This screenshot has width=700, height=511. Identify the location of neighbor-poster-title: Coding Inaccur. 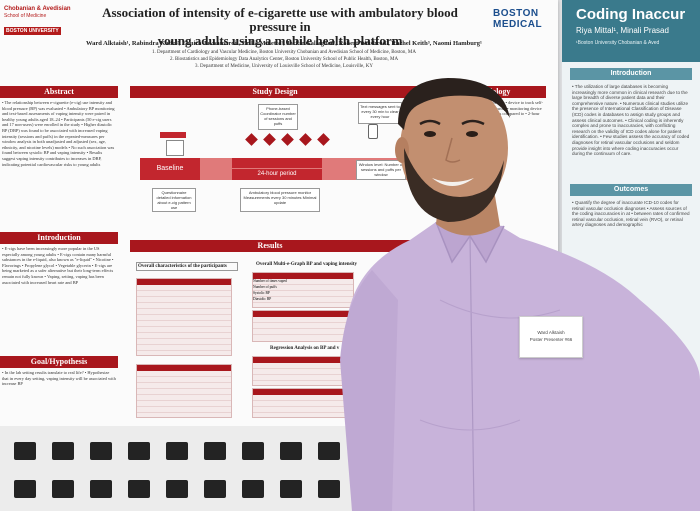
(631, 14).